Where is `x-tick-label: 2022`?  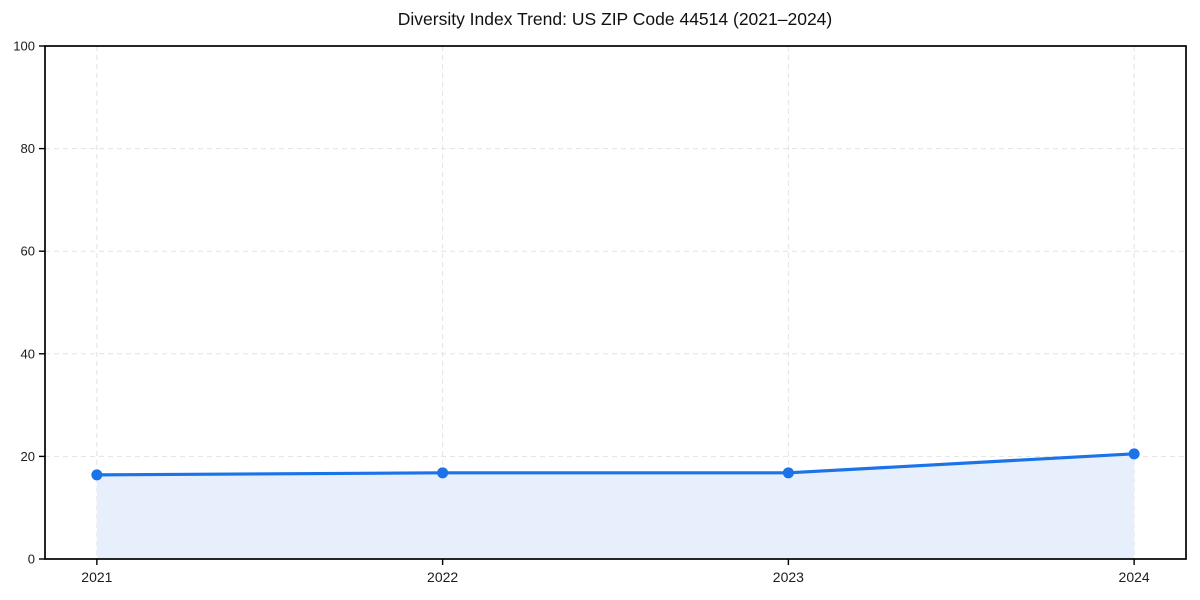 x-tick-label: 2022 is located at coordinates (442, 577).